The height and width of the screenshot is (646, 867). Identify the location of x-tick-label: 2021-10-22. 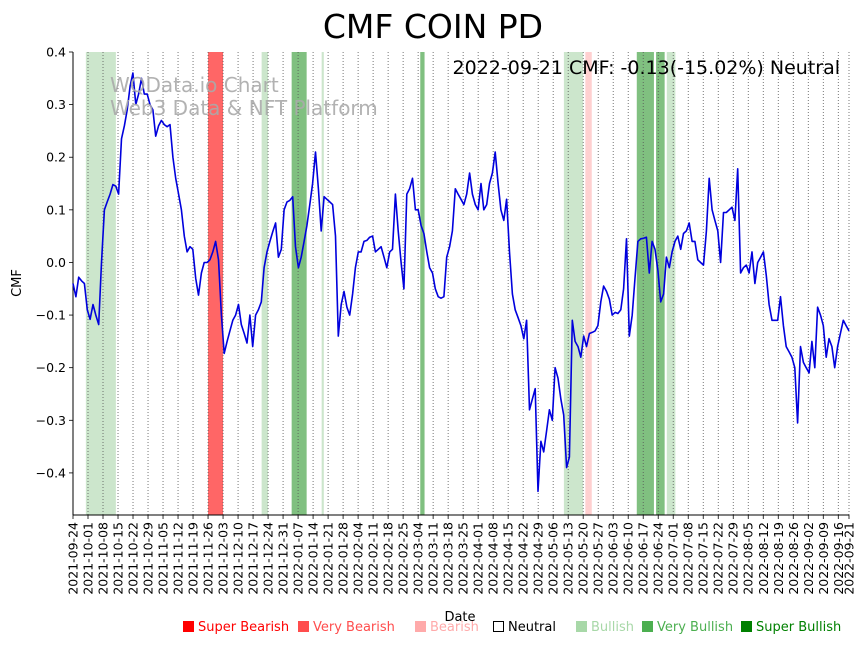
(133, 558).